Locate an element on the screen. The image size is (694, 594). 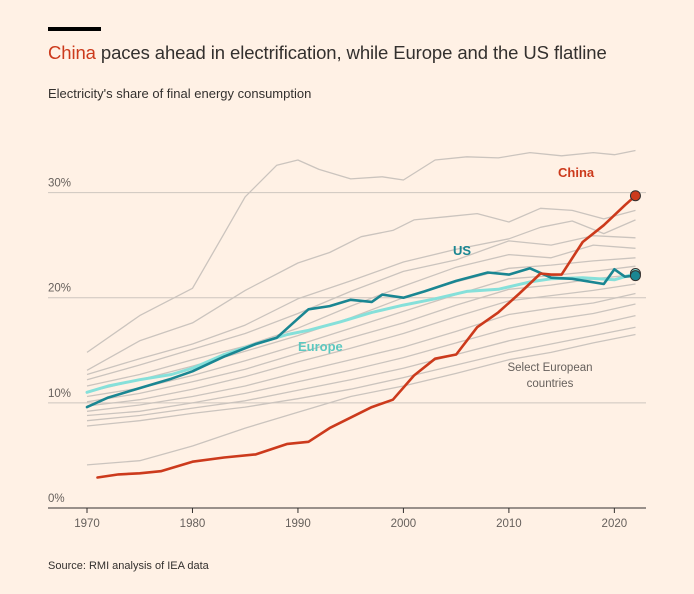
y-tick-label: 30% is located at coordinates (59, 184).